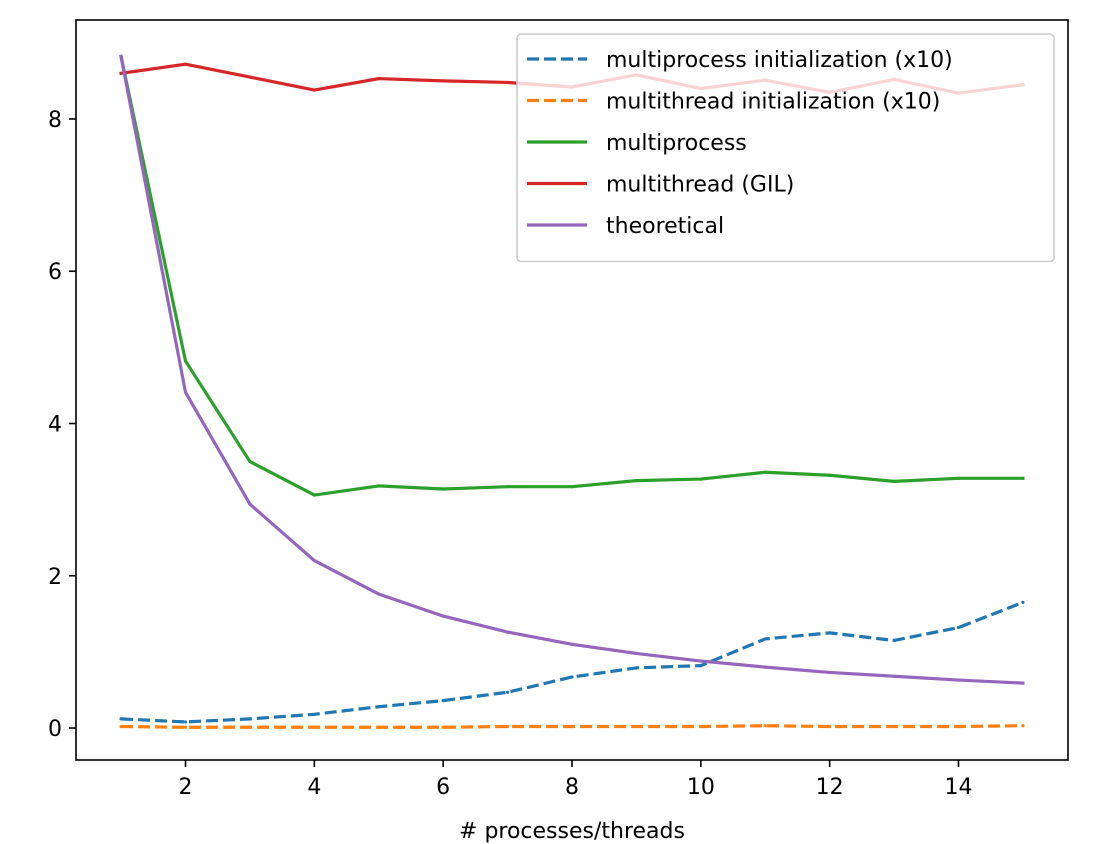 Image resolution: width=1120 pixels, height=844 pixels. I want to click on x-tick-label-1: 4, so click(314, 787).